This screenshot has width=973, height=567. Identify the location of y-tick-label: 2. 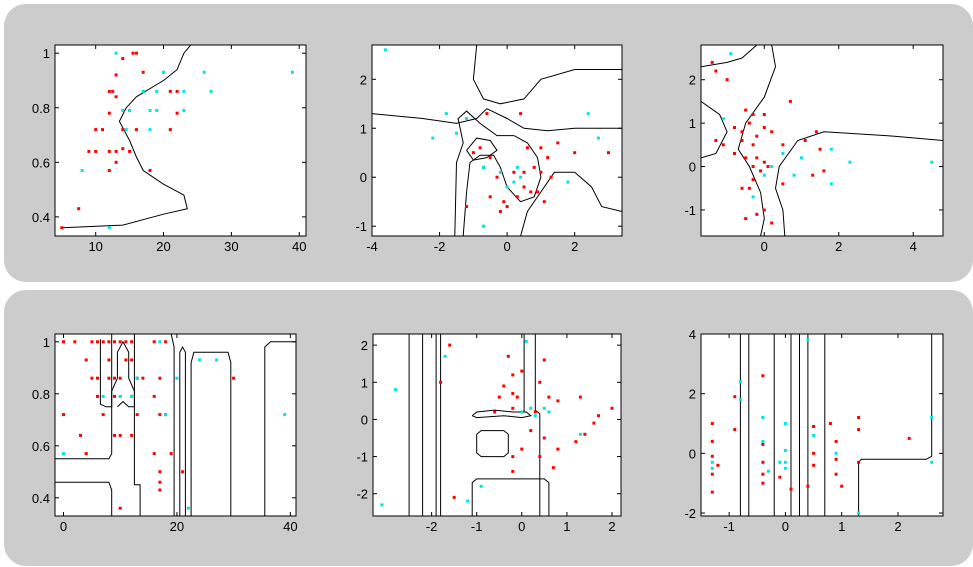
(692, 80).